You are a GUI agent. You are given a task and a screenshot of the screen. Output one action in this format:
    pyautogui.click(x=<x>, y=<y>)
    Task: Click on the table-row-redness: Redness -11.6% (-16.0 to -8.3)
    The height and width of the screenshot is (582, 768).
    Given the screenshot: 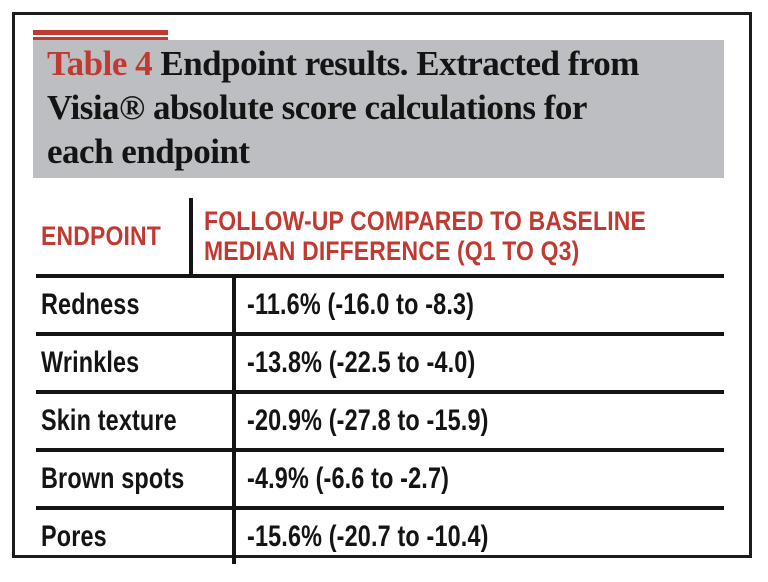 What is the action you would take?
    pyautogui.click(x=380, y=307)
    